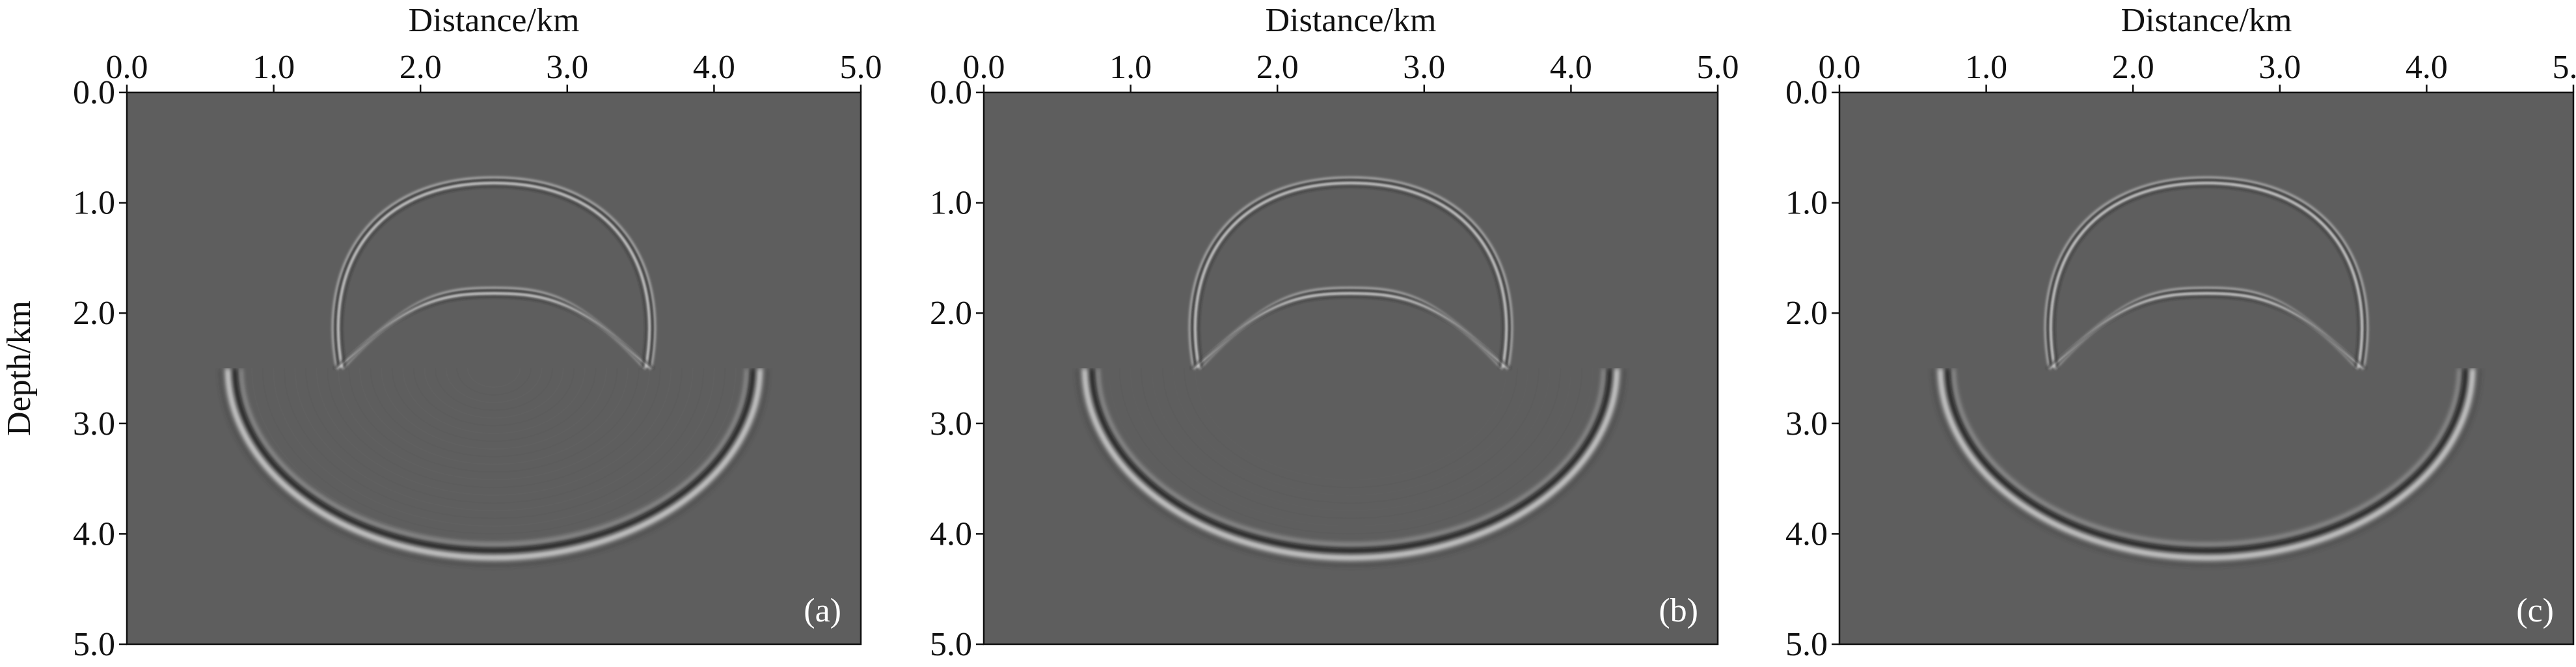 Image resolution: width=2576 pixels, height=667 pixels. What do you see at coordinates (2535, 610) in the screenshot?
I see `panel-label: (c)` at bounding box center [2535, 610].